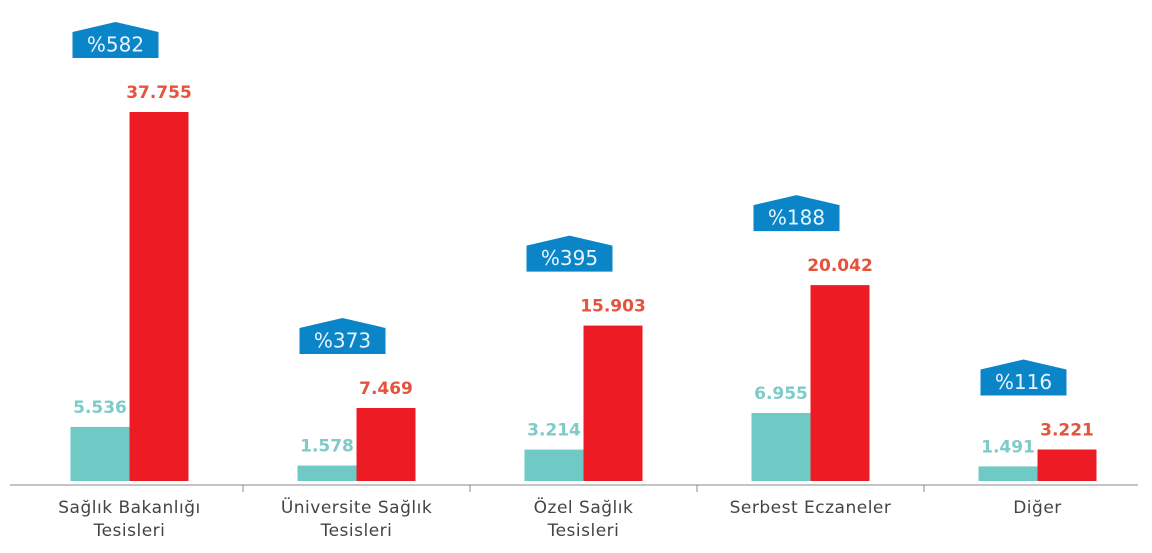  What do you see at coordinates (327, 447) in the screenshot?
I see `value-label: 1.578` at bounding box center [327, 447].